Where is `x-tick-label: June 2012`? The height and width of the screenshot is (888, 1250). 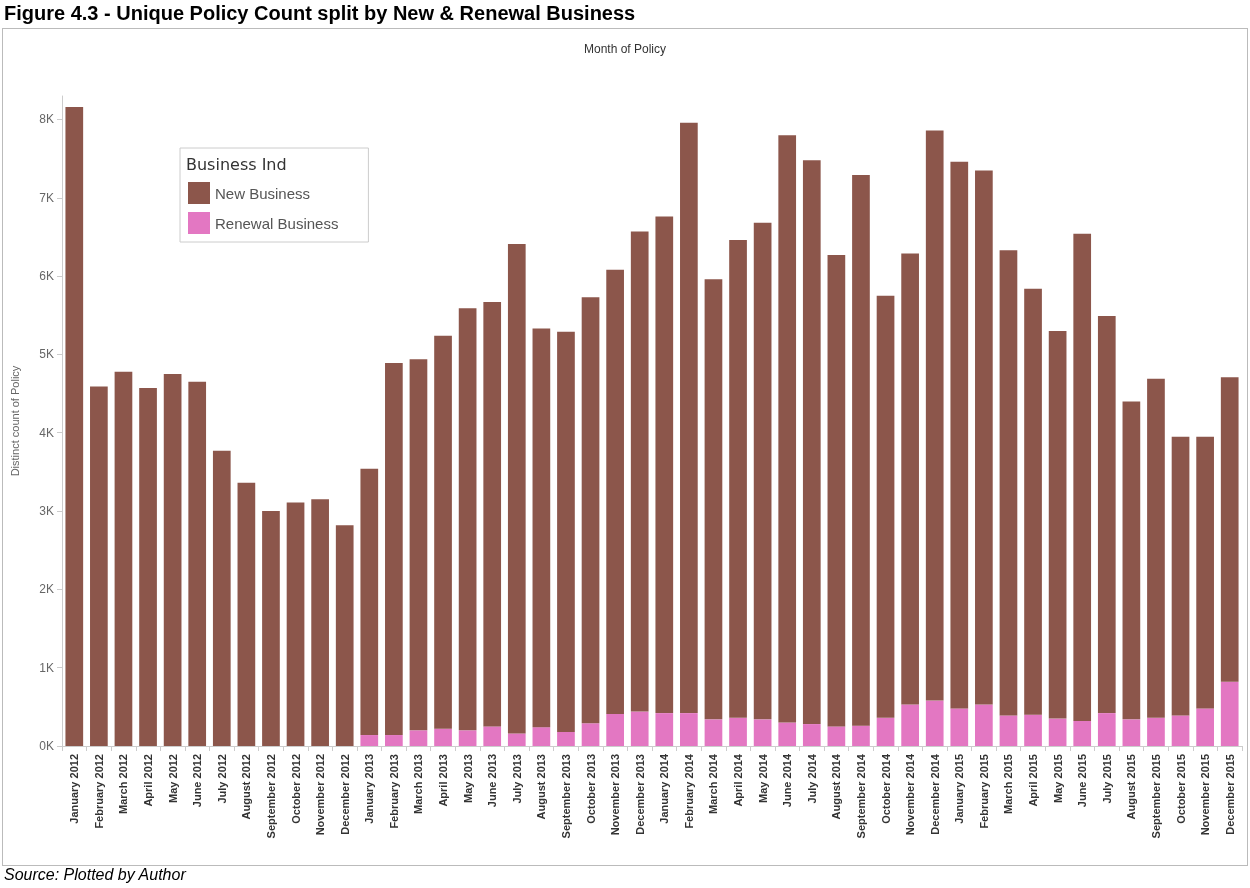
x-tick-label: June 2012 is located at coordinates (197, 781).